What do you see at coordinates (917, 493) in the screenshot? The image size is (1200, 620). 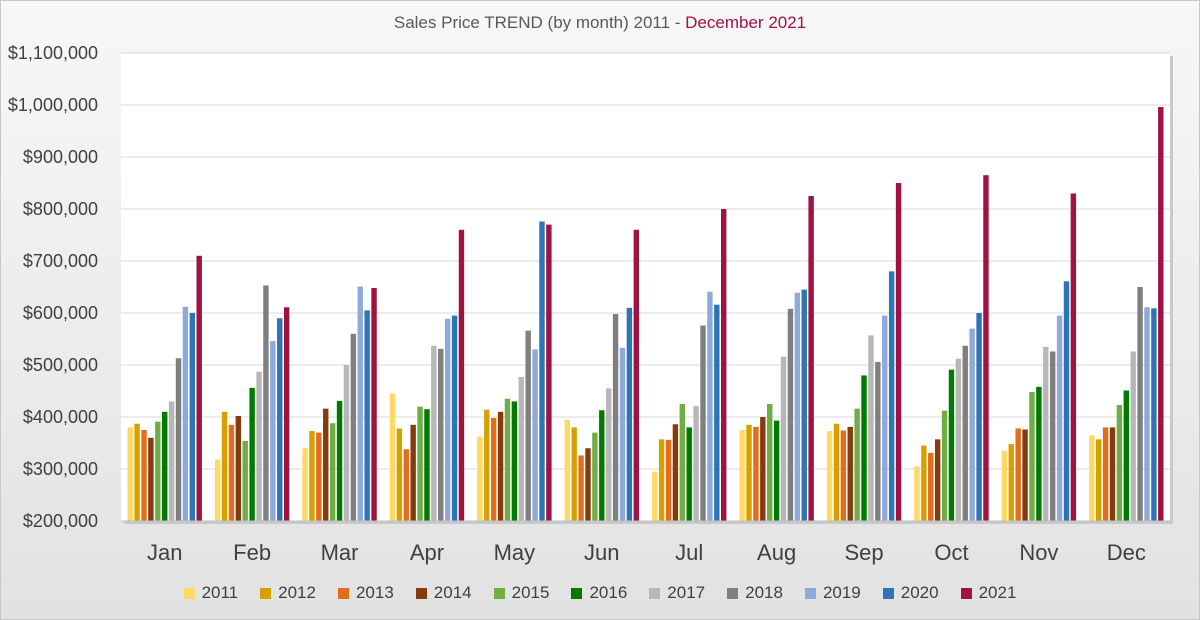 I see `bar-2011-oct` at bounding box center [917, 493].